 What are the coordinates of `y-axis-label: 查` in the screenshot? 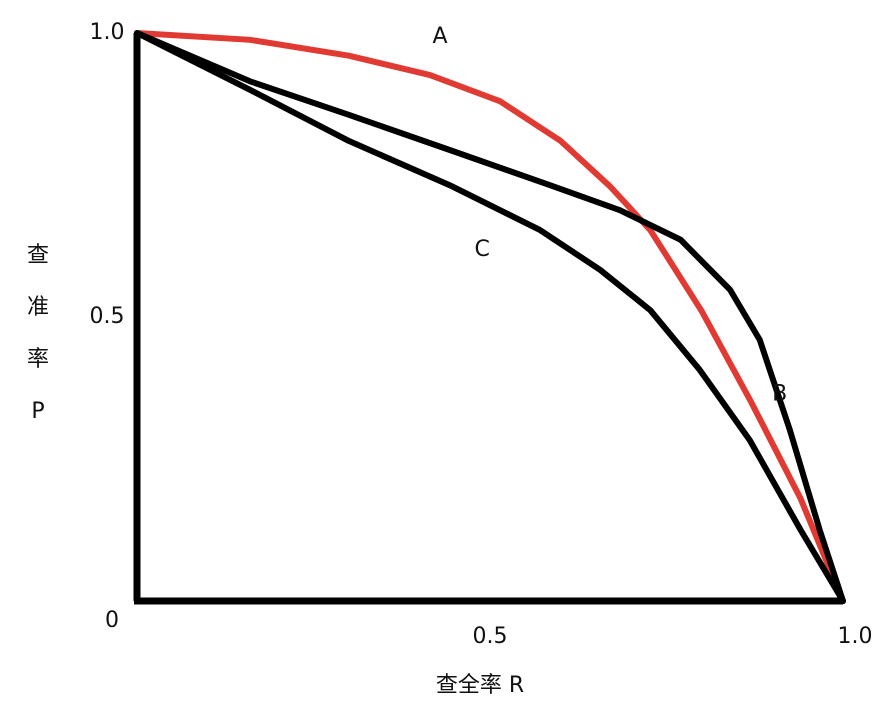 It's located at (38, 255).